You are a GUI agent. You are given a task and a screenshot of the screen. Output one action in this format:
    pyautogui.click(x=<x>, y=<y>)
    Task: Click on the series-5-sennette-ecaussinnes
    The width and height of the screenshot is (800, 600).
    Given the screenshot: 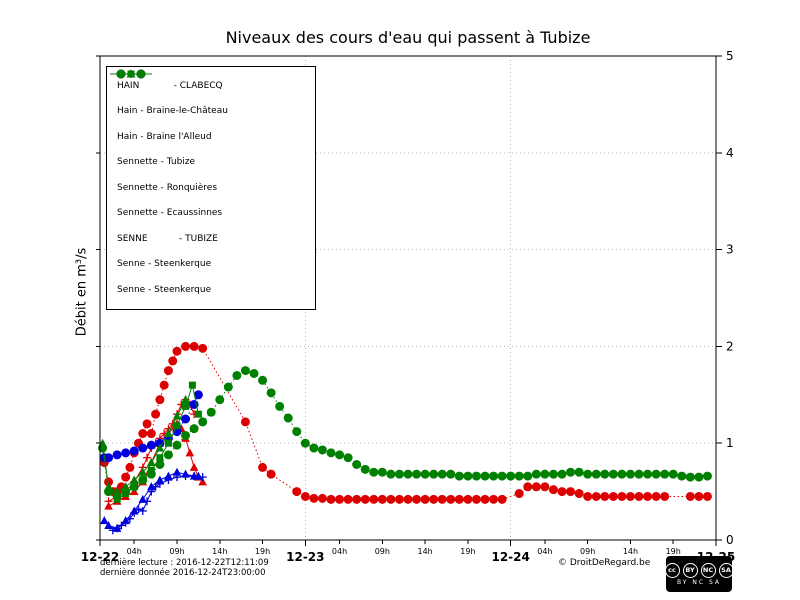 What is the action you would take?
    pyautogui.click(x=151, y=499)
    